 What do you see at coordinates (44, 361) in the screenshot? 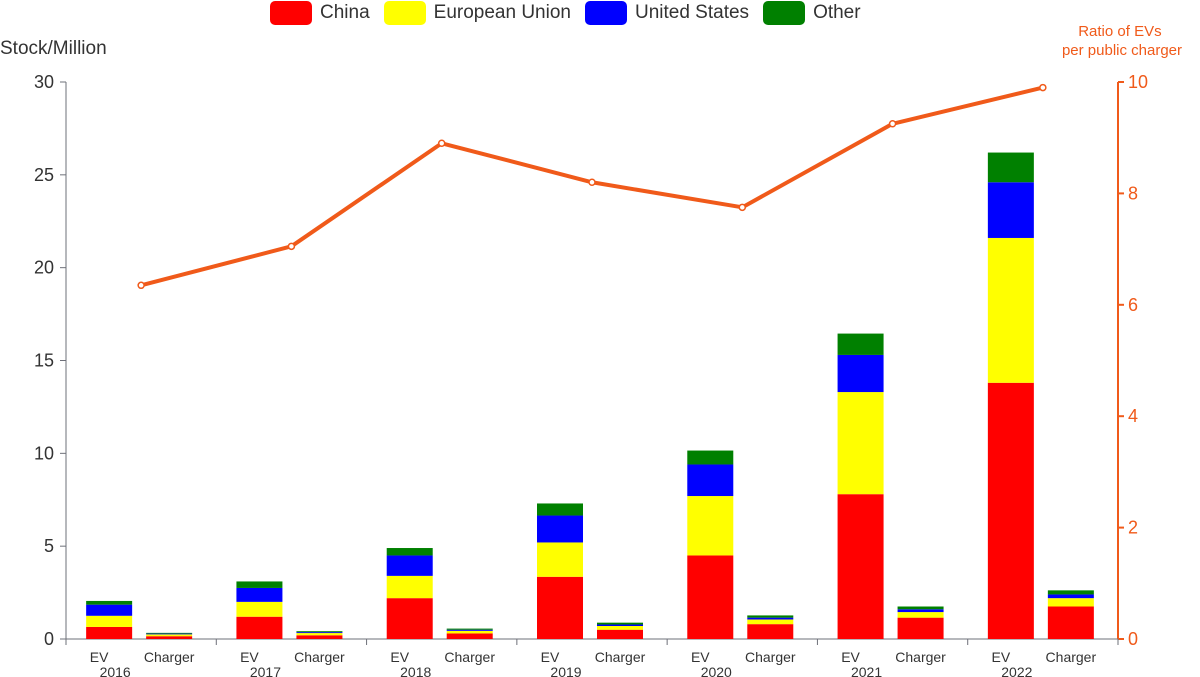
I see `y-tick-label-left: 15` at bounding box center [44, 361].